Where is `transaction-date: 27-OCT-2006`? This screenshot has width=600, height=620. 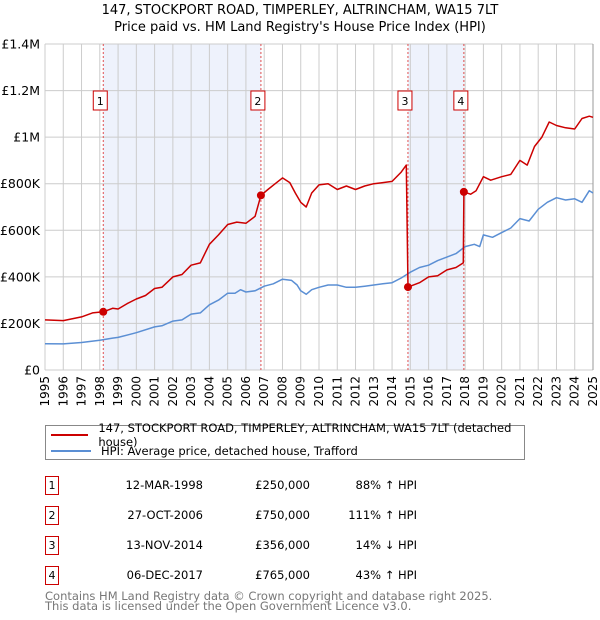
transaction-date: 27-OCT-2006 is located at coordinates (165, 515).